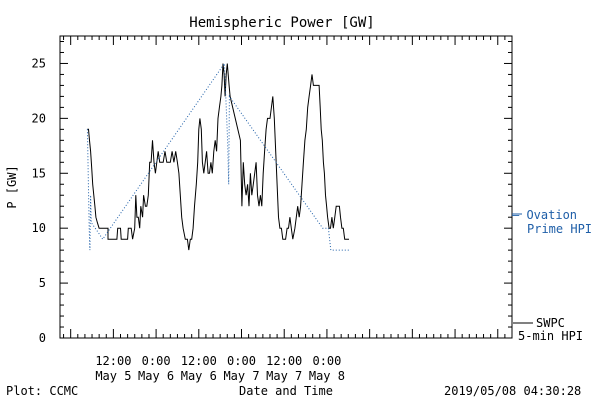 Image resolution: width=600 pixels, height=405 pixels. What do you see at coordinates (42, 338) in the screenshot?
I see `y-tick-label: 0` at bounding box center [42, 338].